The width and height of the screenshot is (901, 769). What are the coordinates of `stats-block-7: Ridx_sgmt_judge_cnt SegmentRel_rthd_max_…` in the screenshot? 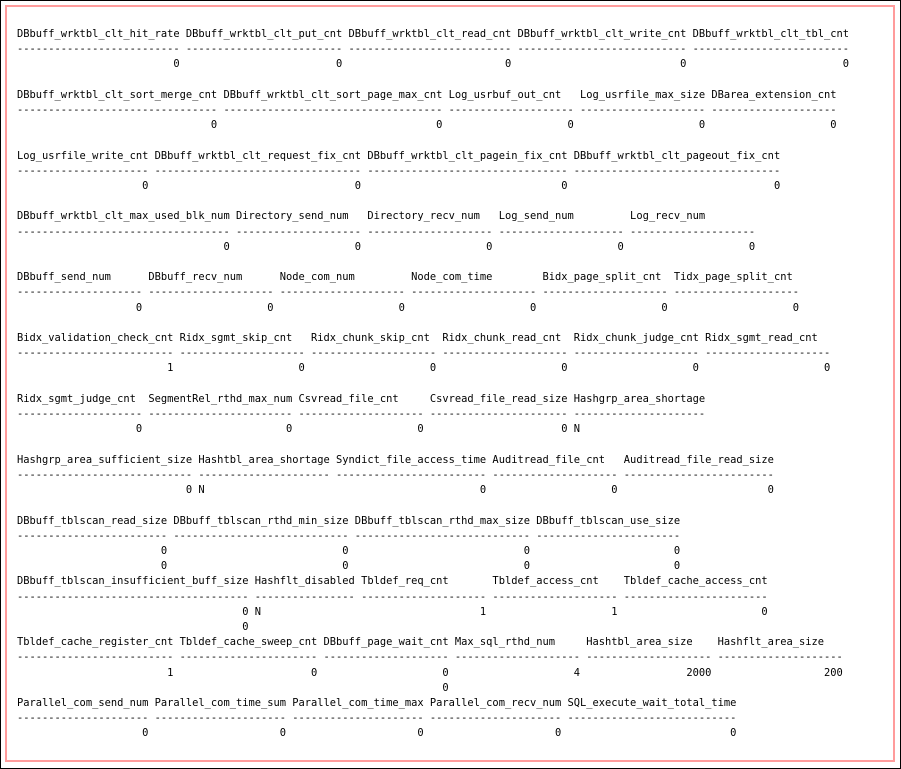 It's located at (361, 414).